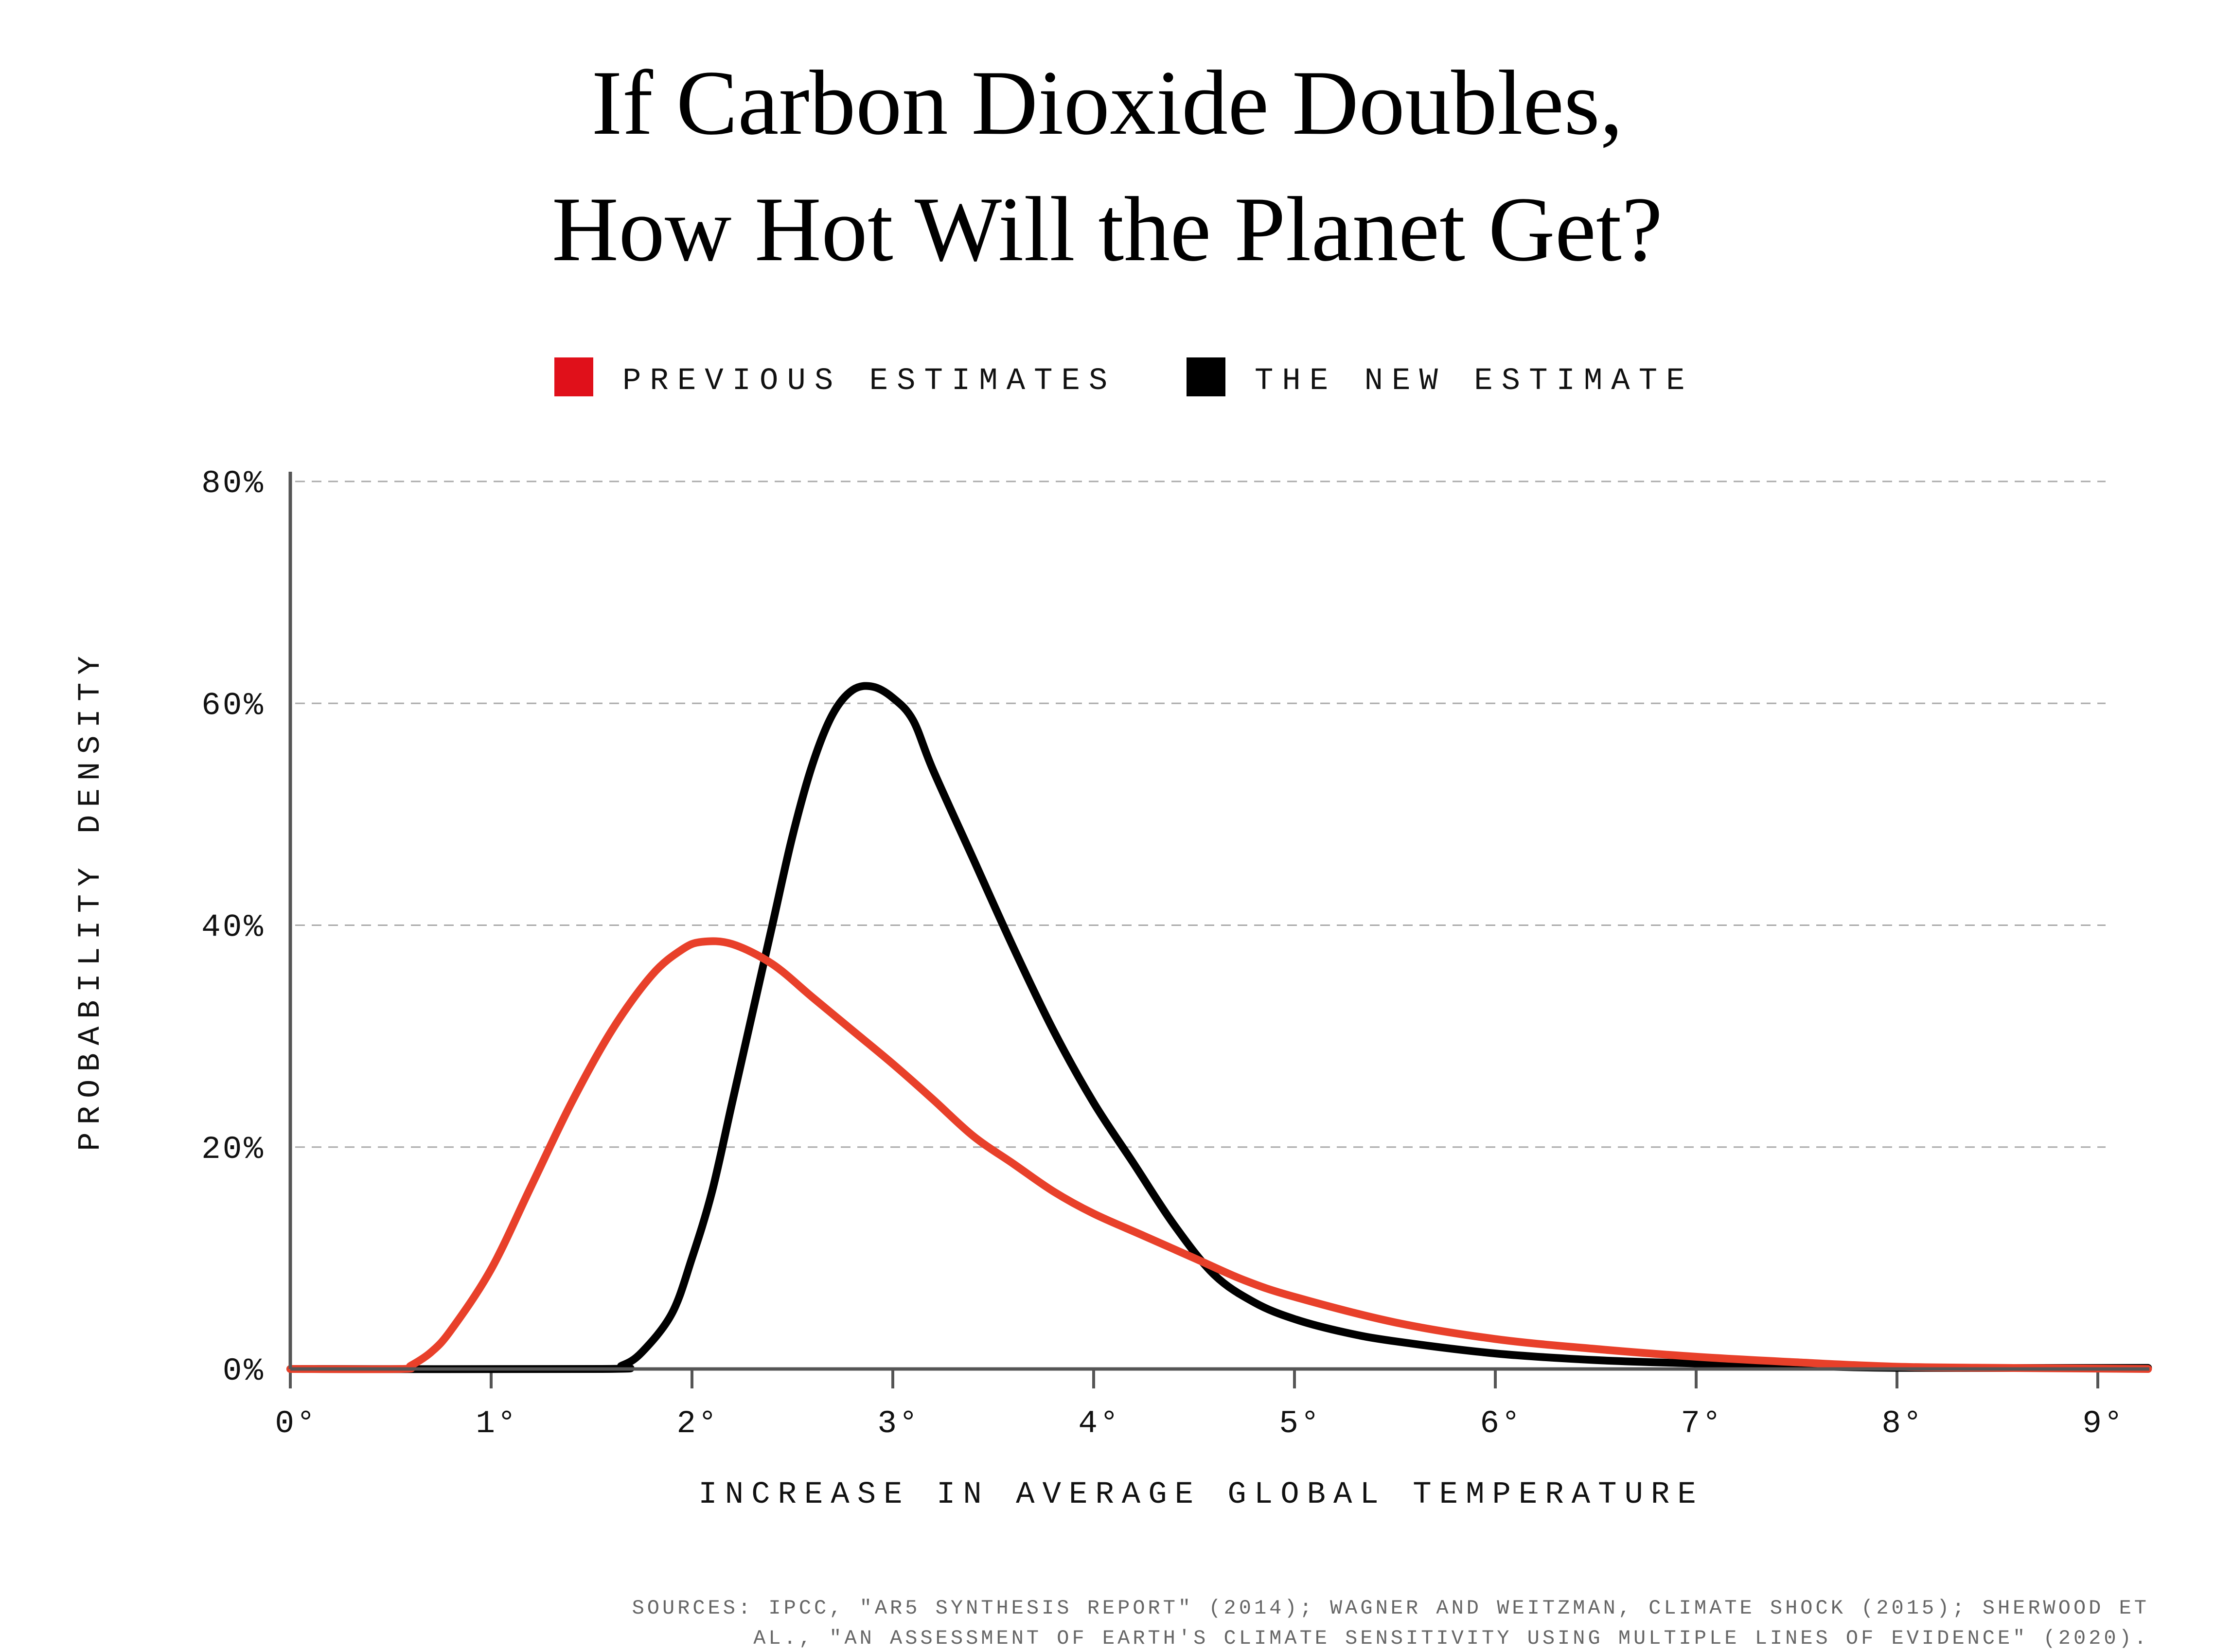  Describe the element at coordinates (1200, 1406) in the screenshot. I see `x-axis-ticks: 0° 1° 2° 3° 4° 5° 6° 7° 8° 9°` at that location.